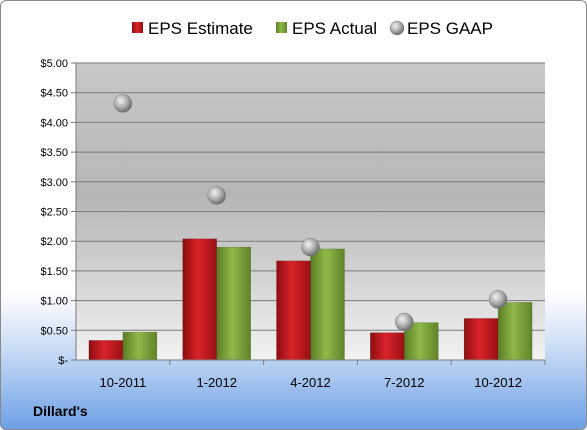  I want to click on legend-label: EPS Actual, so click(334, 28).